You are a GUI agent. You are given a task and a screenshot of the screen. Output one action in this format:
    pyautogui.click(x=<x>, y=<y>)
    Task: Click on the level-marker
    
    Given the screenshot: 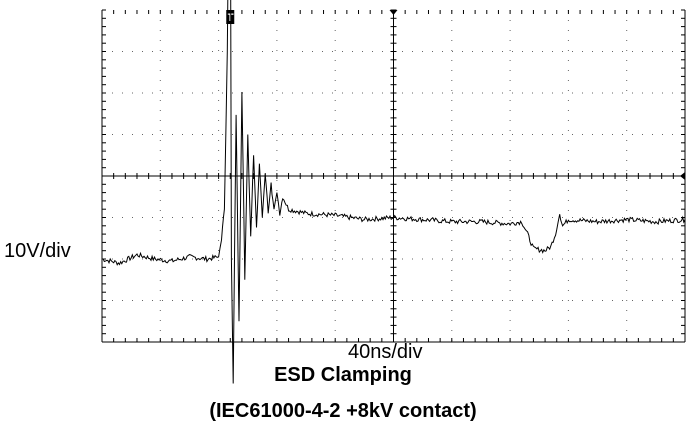 What is the action you would take?
    pyautogui.click(x=682, y=176)
    